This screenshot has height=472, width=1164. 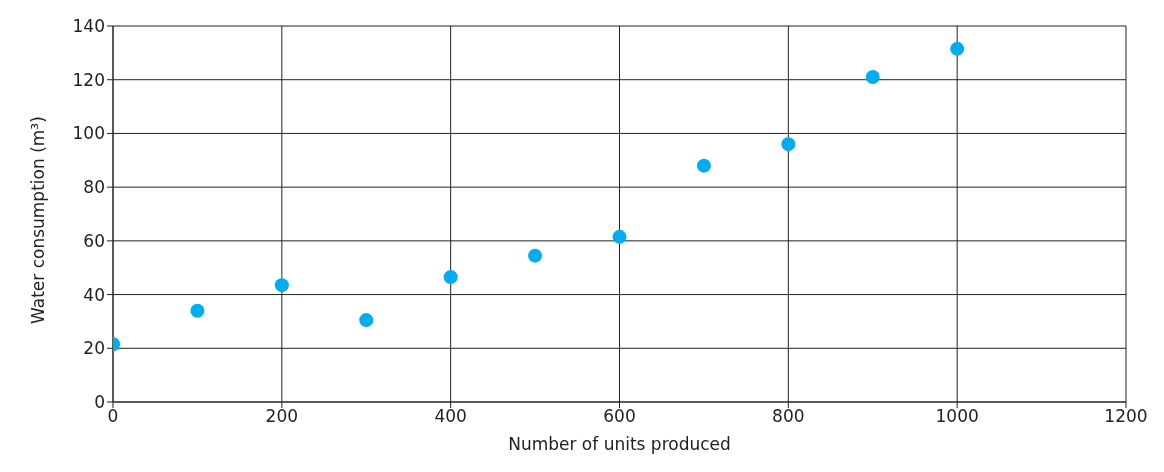 I want to click on x-axis-title: Number of units produced, so click(x=619, y=444).